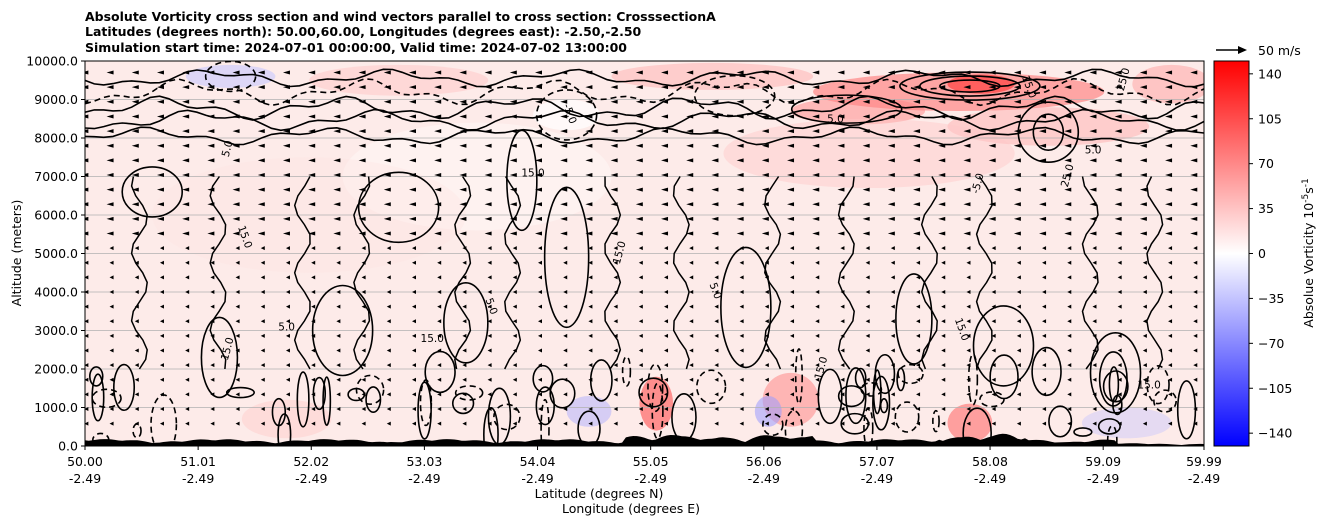 The width and height of the screenshot is (1332, 526). What do you see at coordinates (1270, 73) in the screenshot?
I see `colorbar-tick-label: 140` at bounding box center [1270, 73].